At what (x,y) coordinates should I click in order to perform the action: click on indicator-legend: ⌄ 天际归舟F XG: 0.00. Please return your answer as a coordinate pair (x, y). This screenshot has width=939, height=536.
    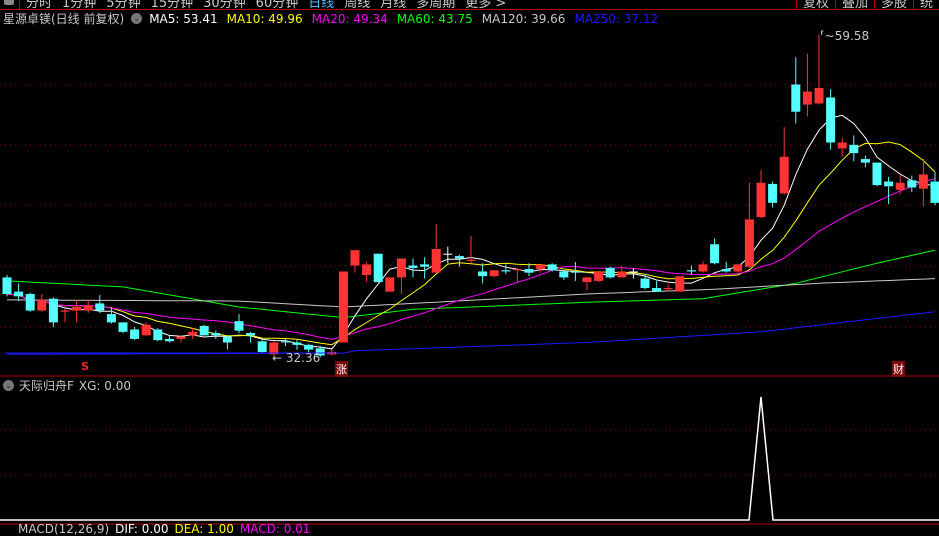
    Looking at the image, I should click on (67, 385).